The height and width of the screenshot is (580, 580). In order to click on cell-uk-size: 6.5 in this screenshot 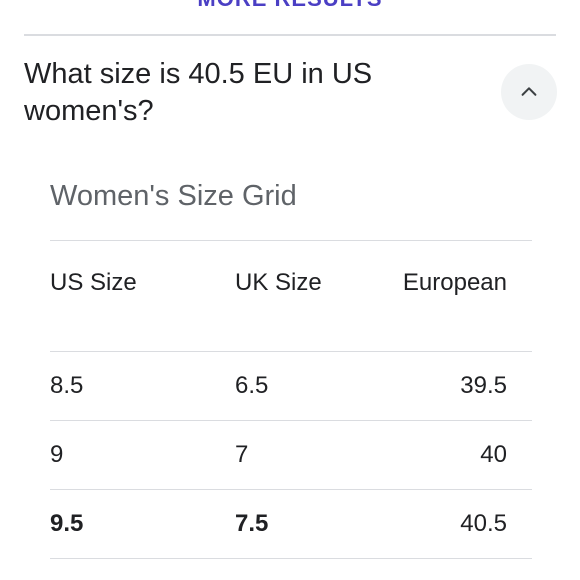, I will do `click(252, 385)`.